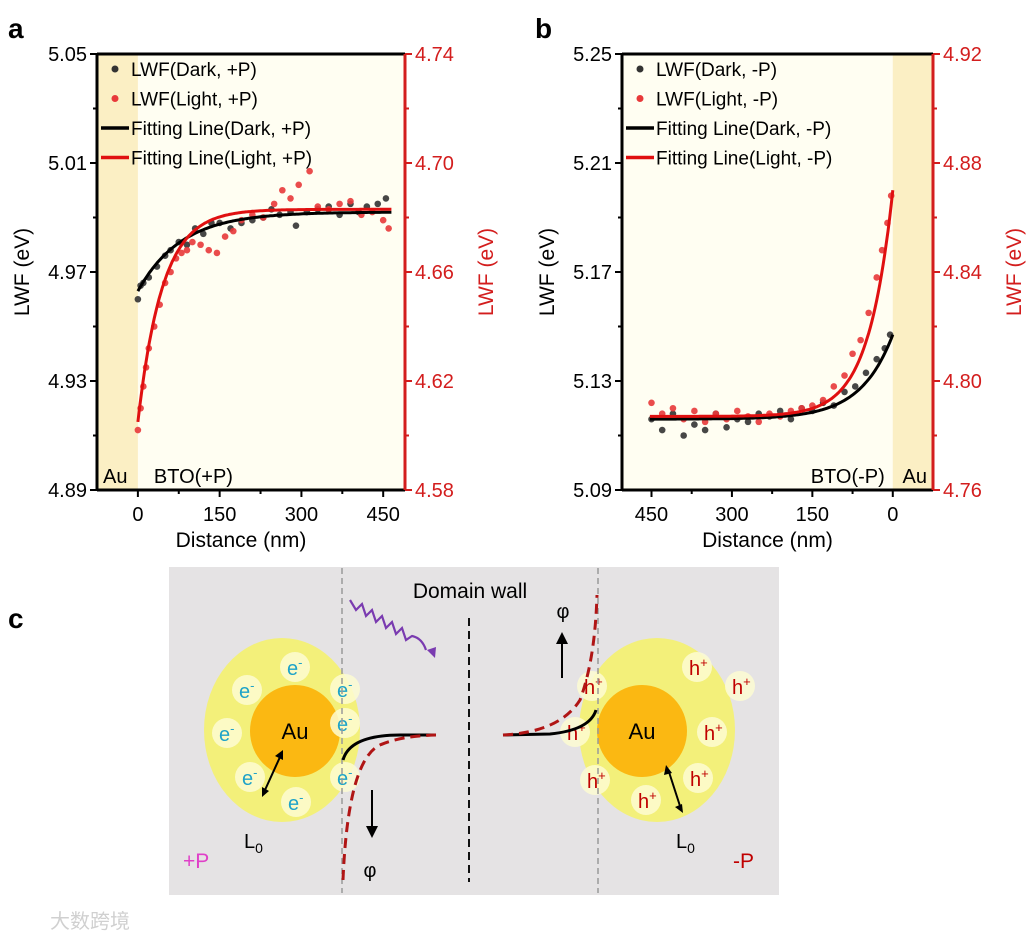  Describe the element at coordinates (962, 382) in the screenshot. I see `right-y-tick-label: 4.80` at that location.